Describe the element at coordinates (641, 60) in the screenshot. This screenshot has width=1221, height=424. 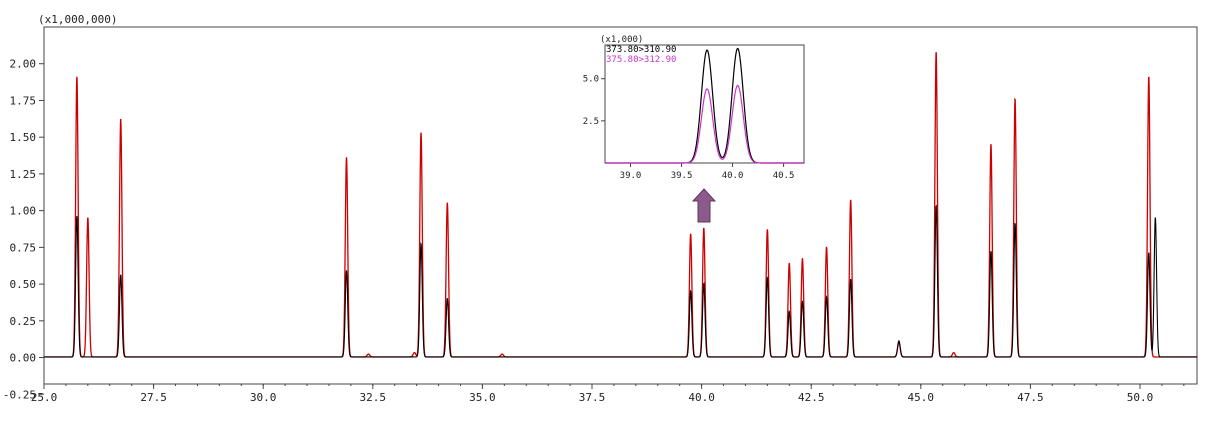
I see `inset-legend-entry-1: 375.80>312.90` at that location.